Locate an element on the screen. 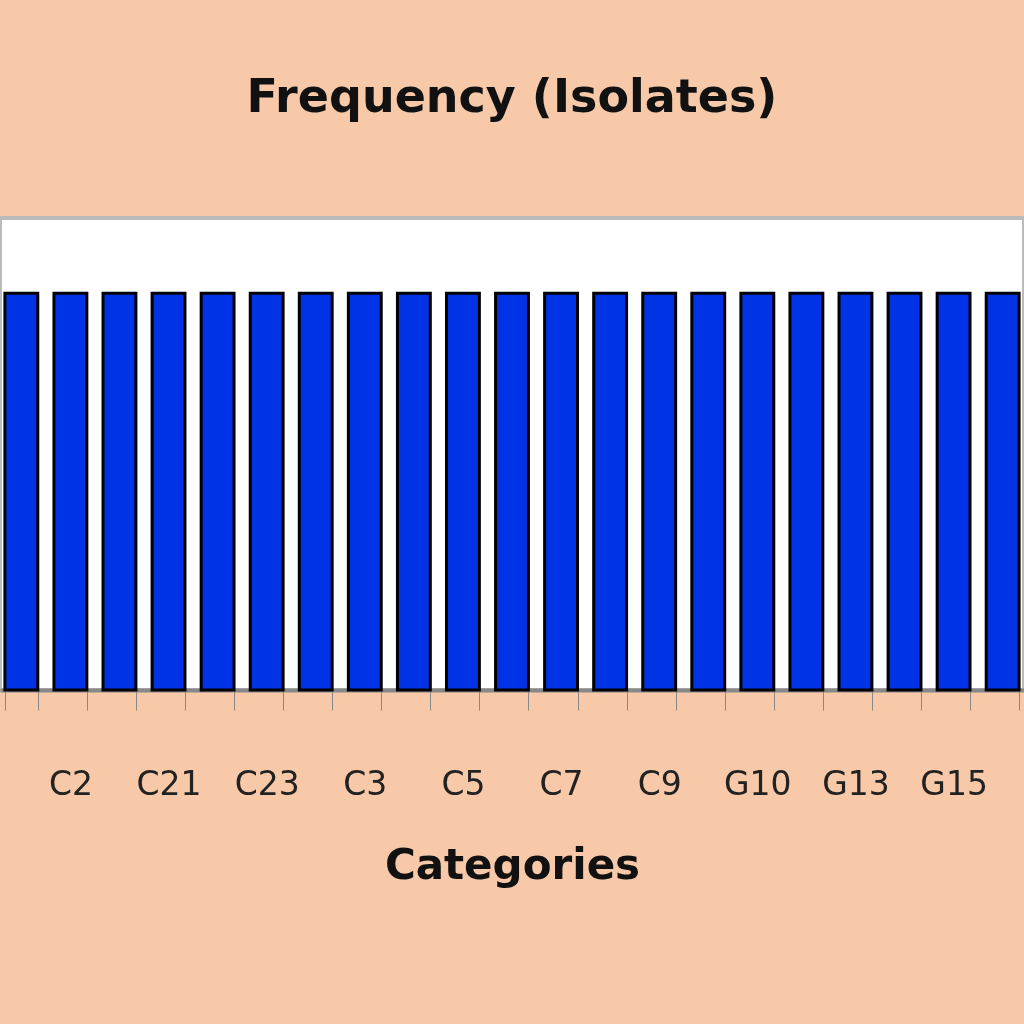 The image size is (1024, 1024). x-tick-label: C7 is located at coordinates (561, 783).